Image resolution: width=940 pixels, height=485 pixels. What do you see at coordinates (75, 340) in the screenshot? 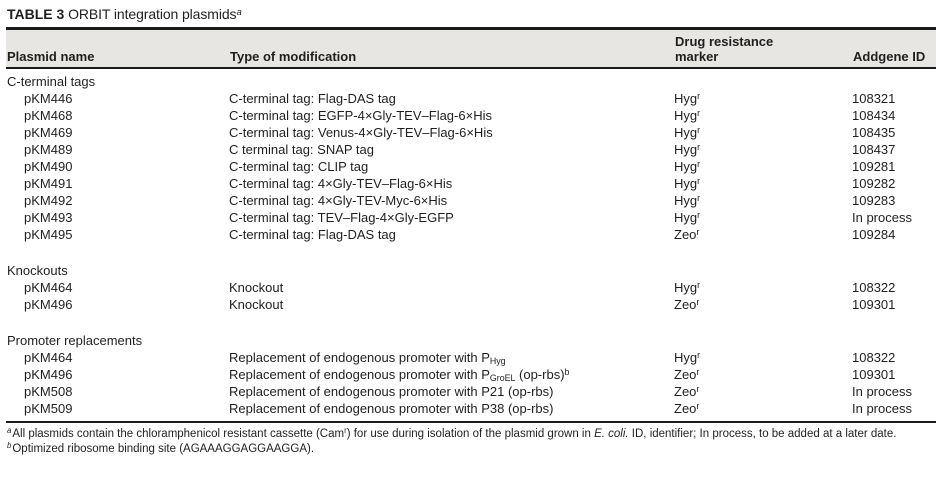
I see `section-label: Promoter replacements` at bounding box center [75, 340].